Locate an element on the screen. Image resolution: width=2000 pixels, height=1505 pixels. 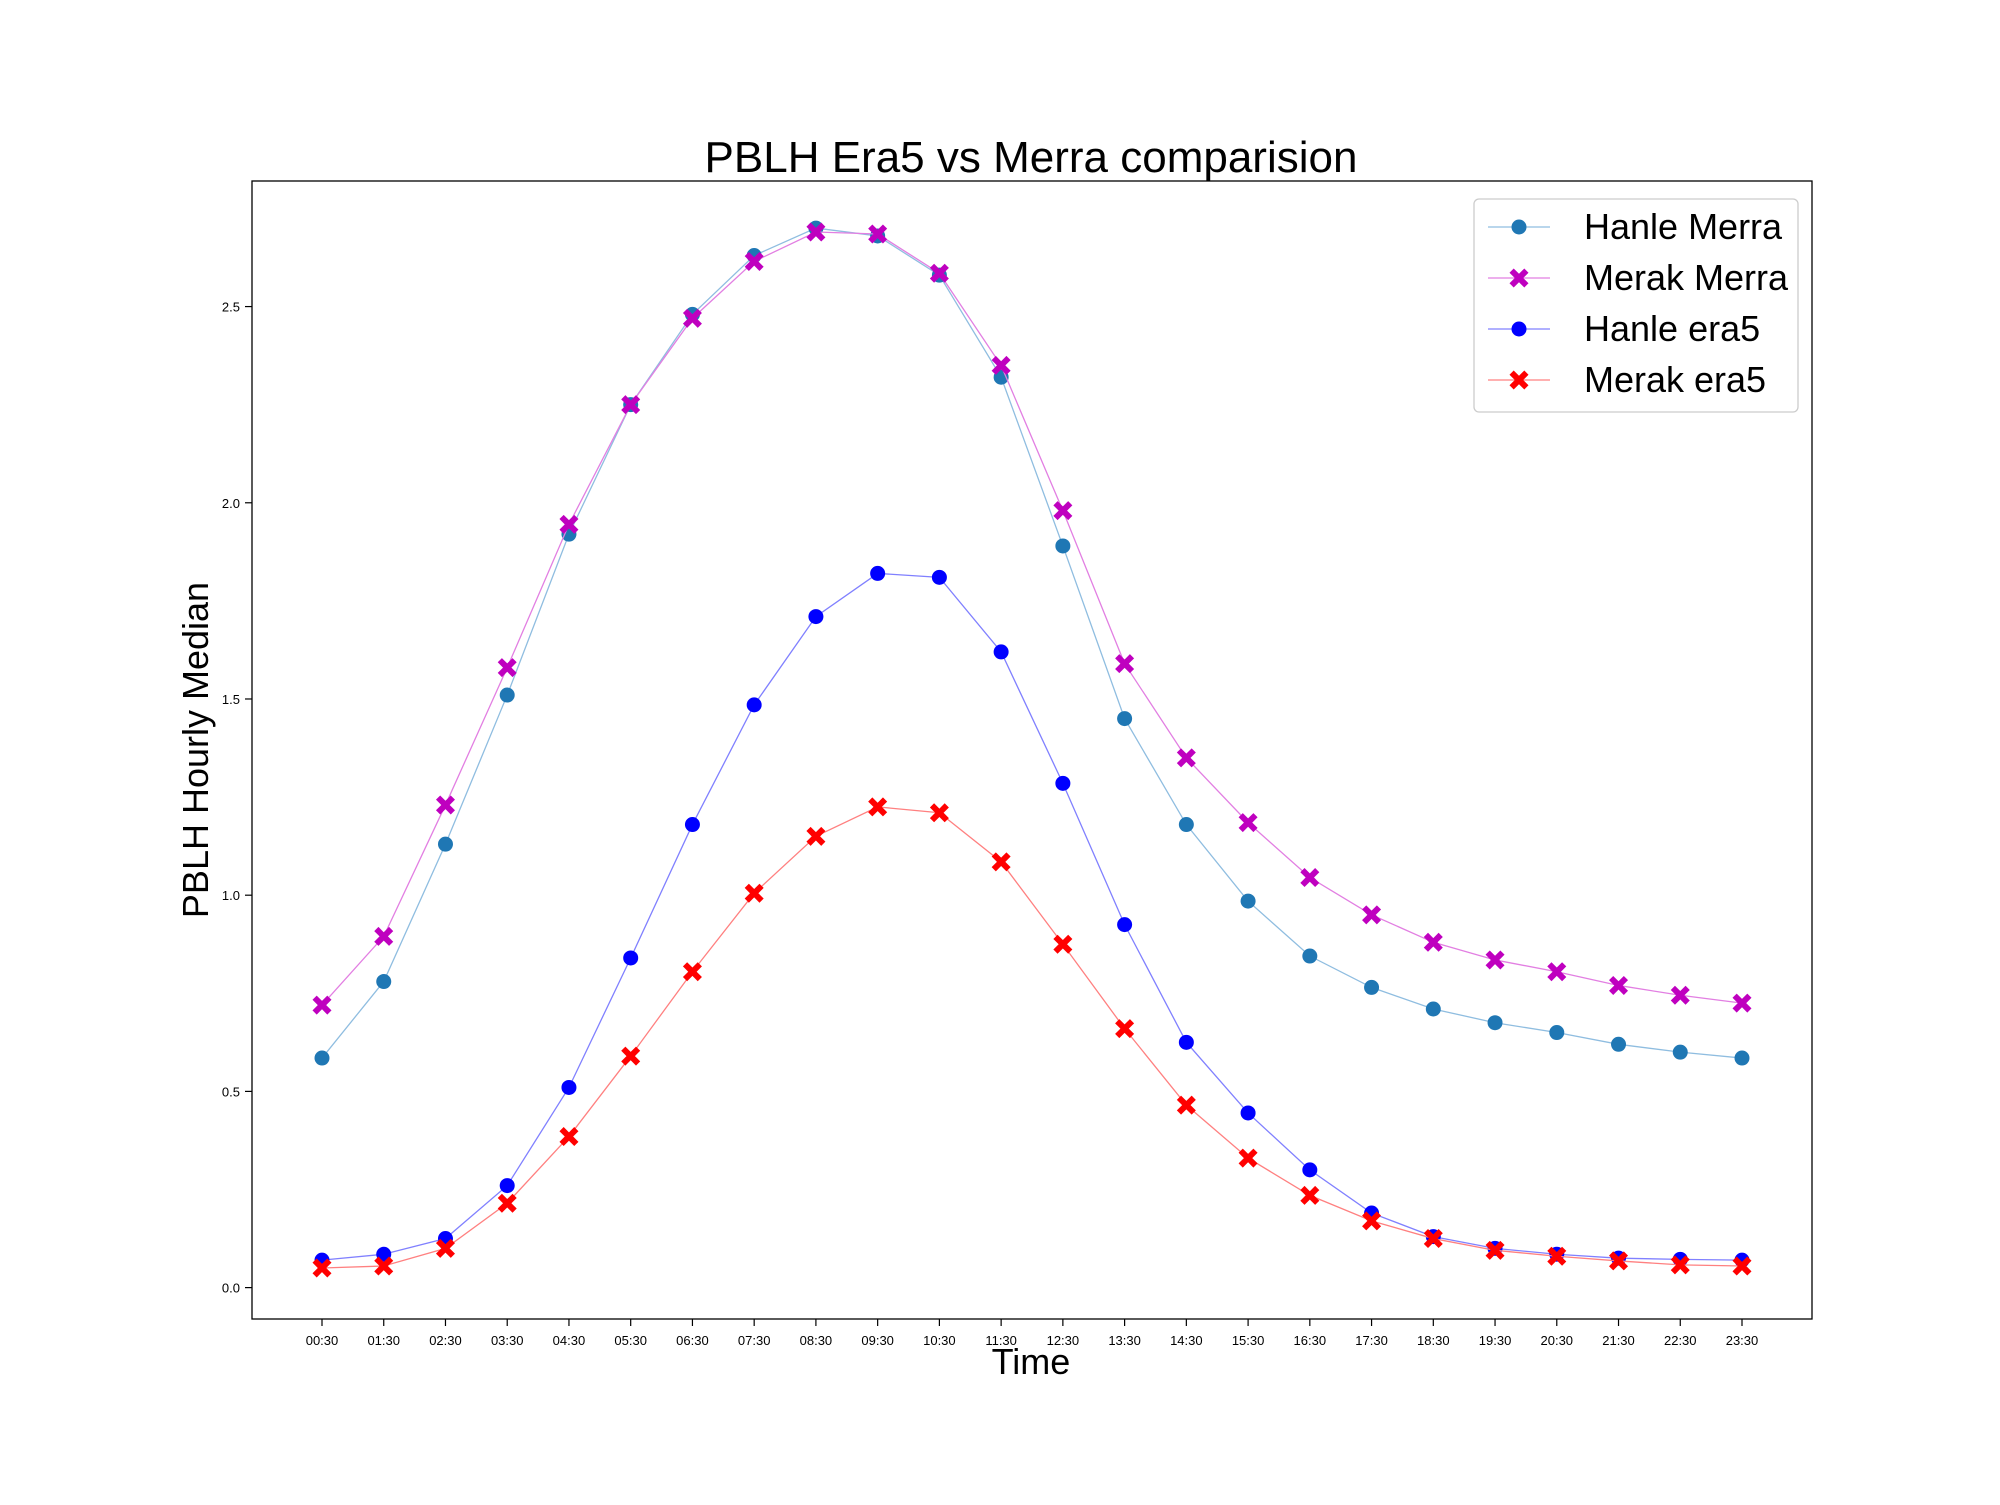
x-tick-label: 18:30 is located at coordinates (1433, 1340).